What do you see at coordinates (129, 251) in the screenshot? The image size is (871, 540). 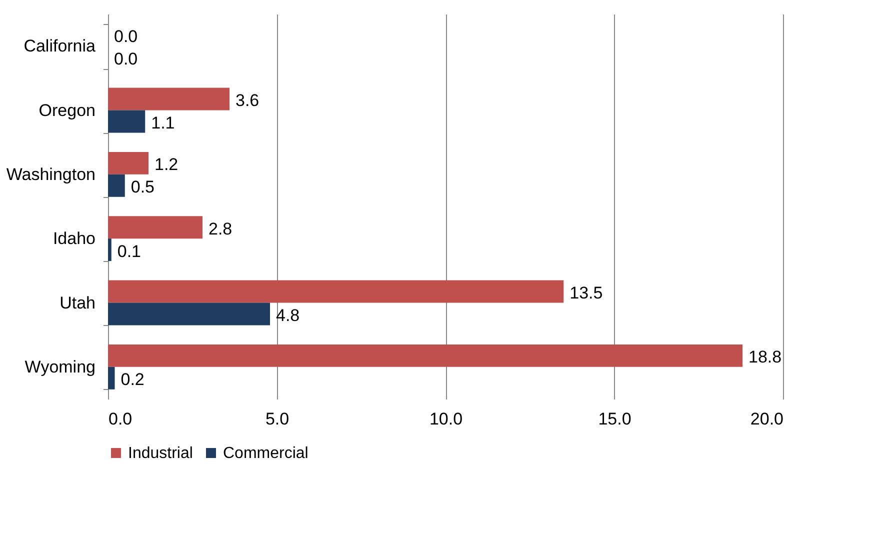 I see `data-label: 0.1` at bounding box center [129, 251].